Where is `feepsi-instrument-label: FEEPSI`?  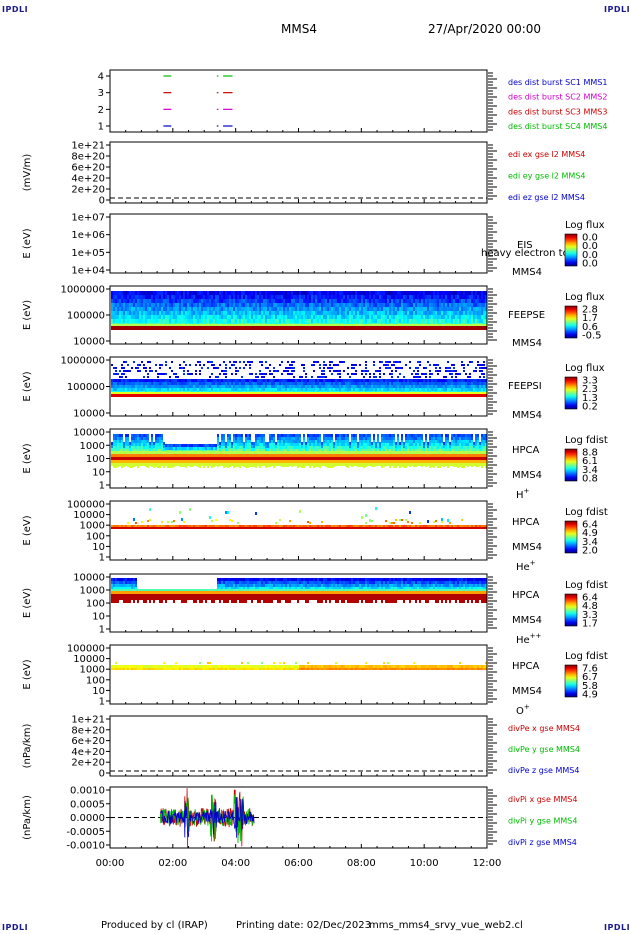
feepsi-instrument-label: FEEPSI is located at coordinates (525, 386).